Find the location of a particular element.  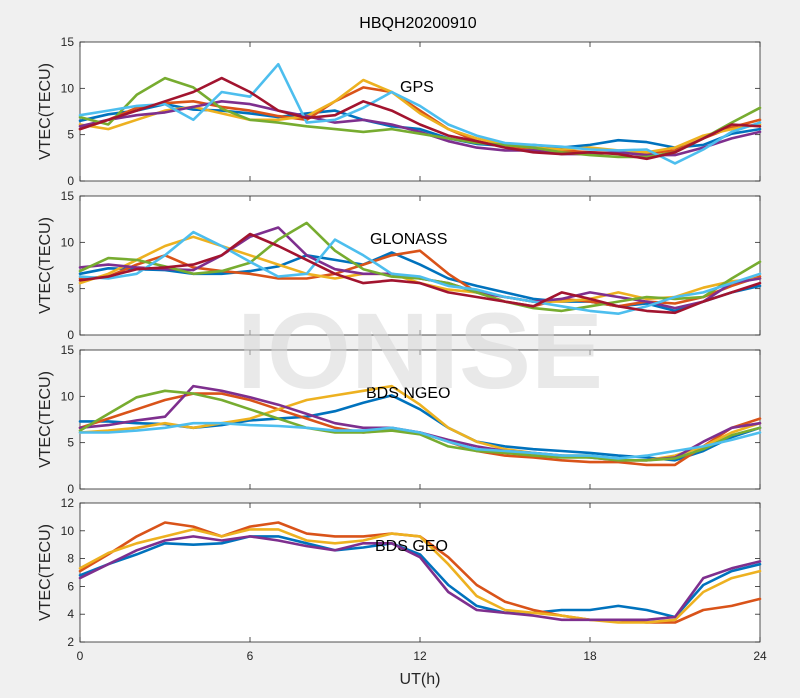

y-tick-label: 2 is located at coordinates (70, 642).